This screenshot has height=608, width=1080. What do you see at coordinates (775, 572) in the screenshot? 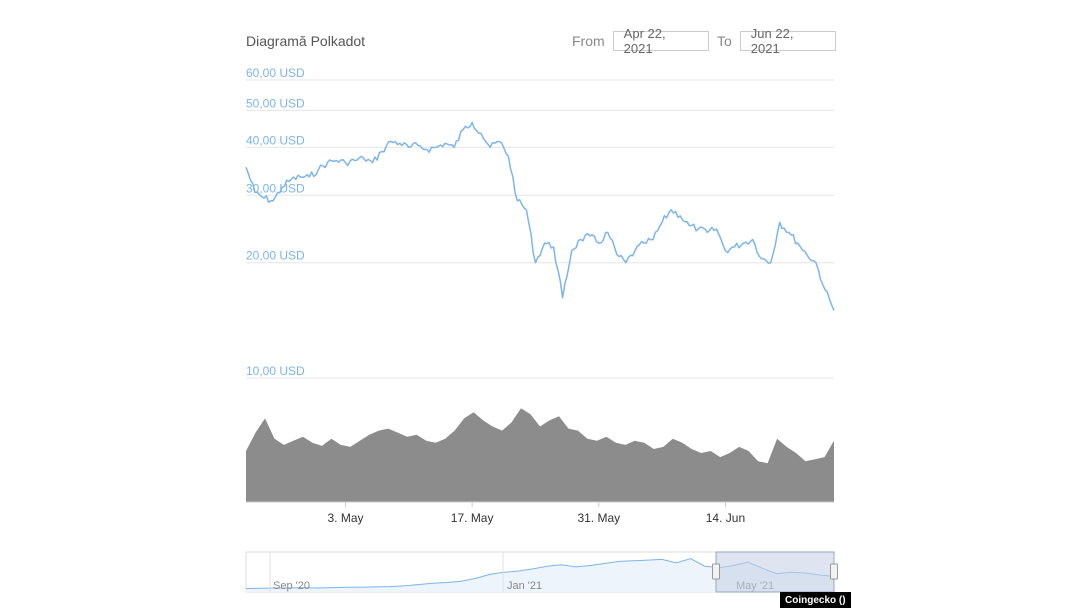
I see `navigator-selection` at bounding box center [775, 572].